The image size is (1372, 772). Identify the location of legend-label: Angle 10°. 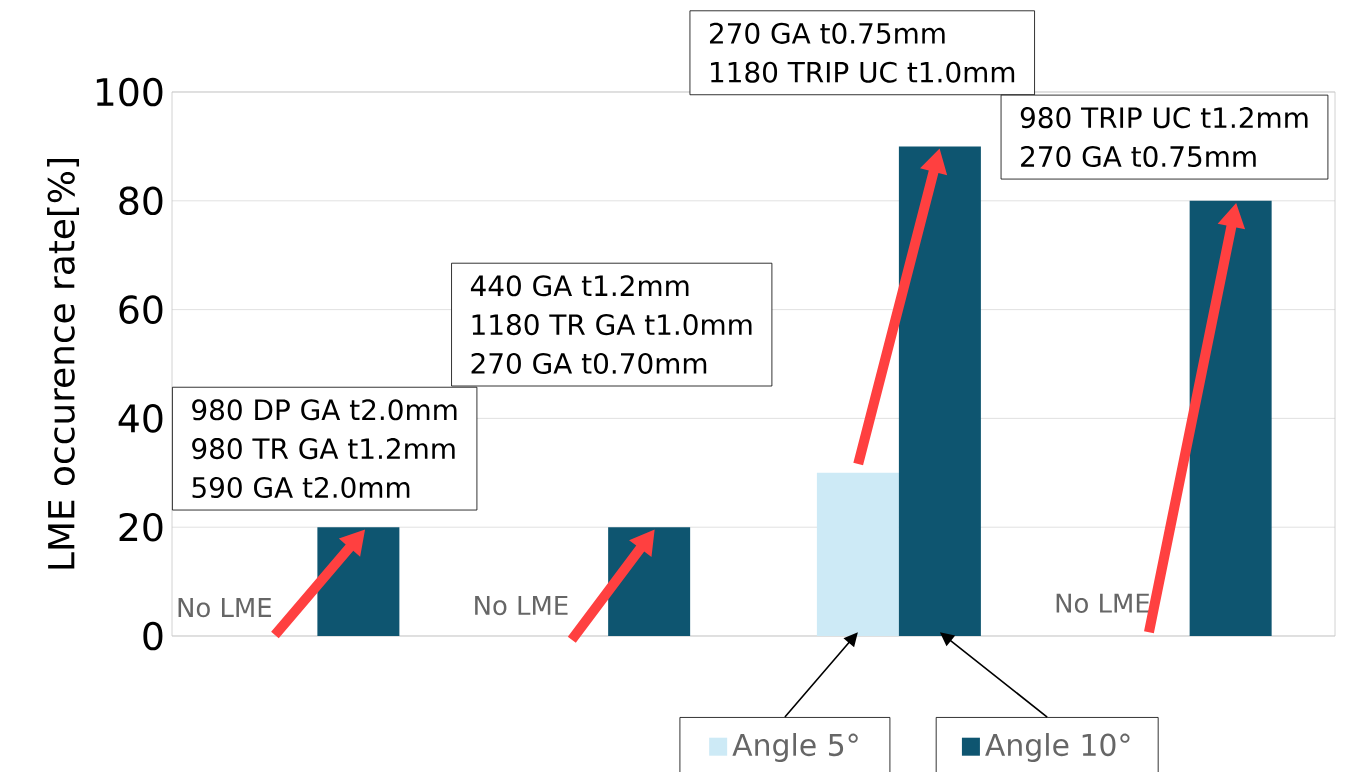
(1057, 747).